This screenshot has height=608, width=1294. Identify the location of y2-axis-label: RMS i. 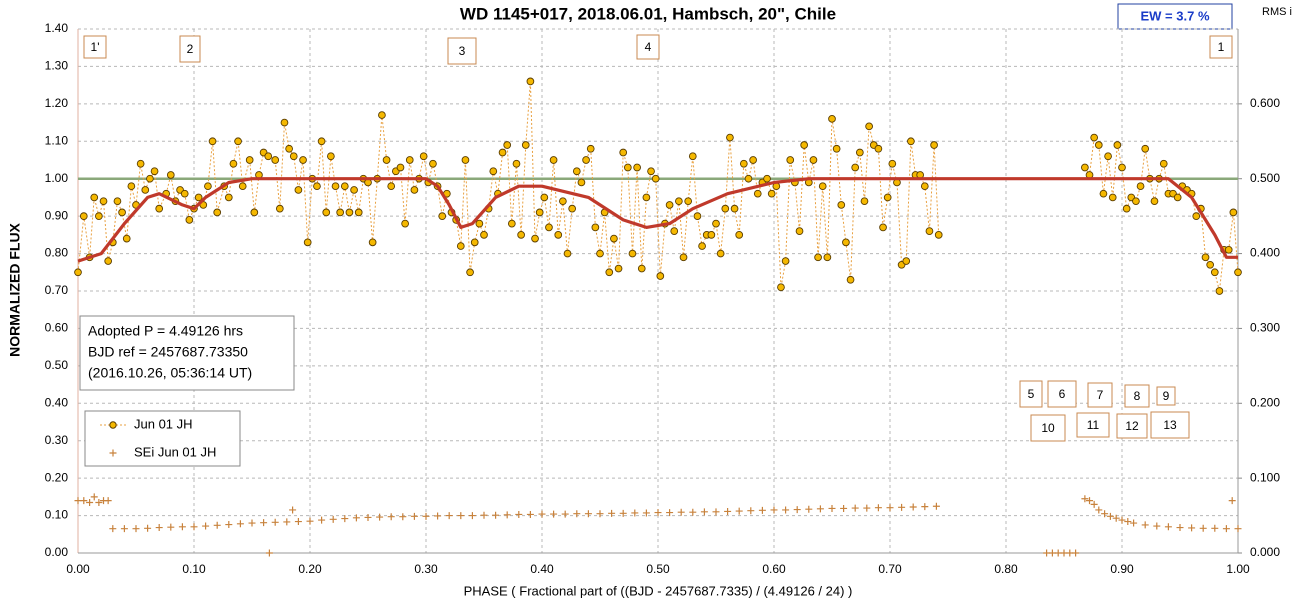
(1277, 12).